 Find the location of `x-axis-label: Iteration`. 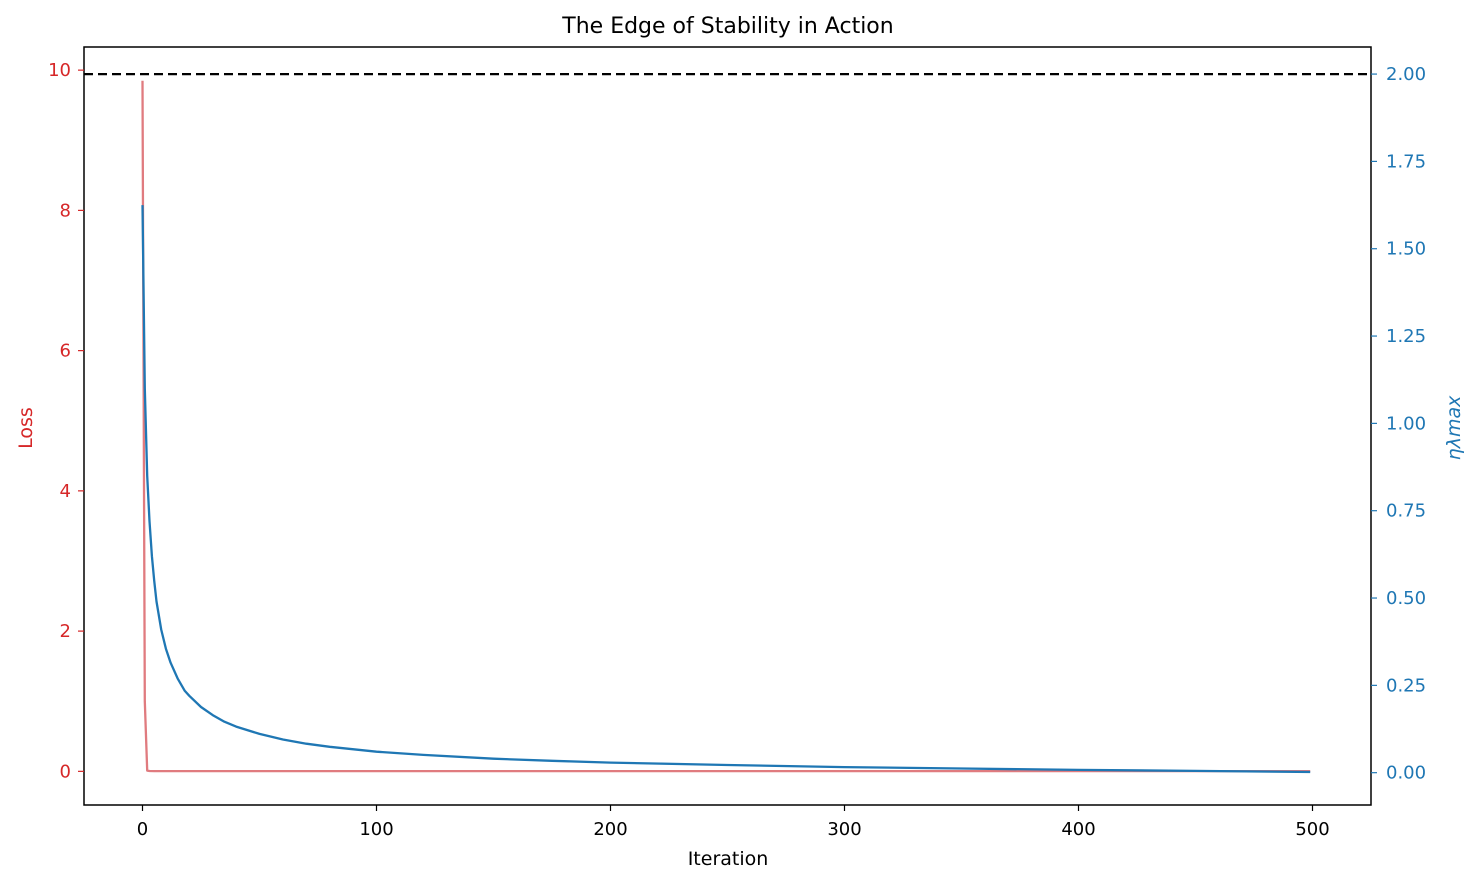

x-axis-label: Iteration is located at coordinates (728, 859).